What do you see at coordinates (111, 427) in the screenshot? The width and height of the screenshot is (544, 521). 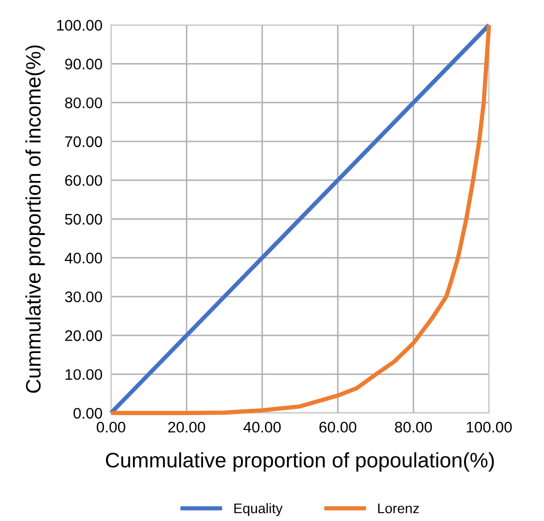 I see `x-tick-label: 0.00` at bounding box center [111, 427].